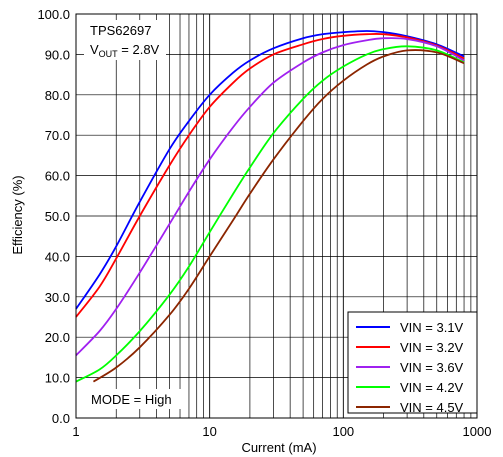 This screenshot has height=457, width=503. What do you see at coordinates (432, 367) in the screenshot?
I see `legend-label-3: VIN = 3.6V` at bounding box center [432, 367].